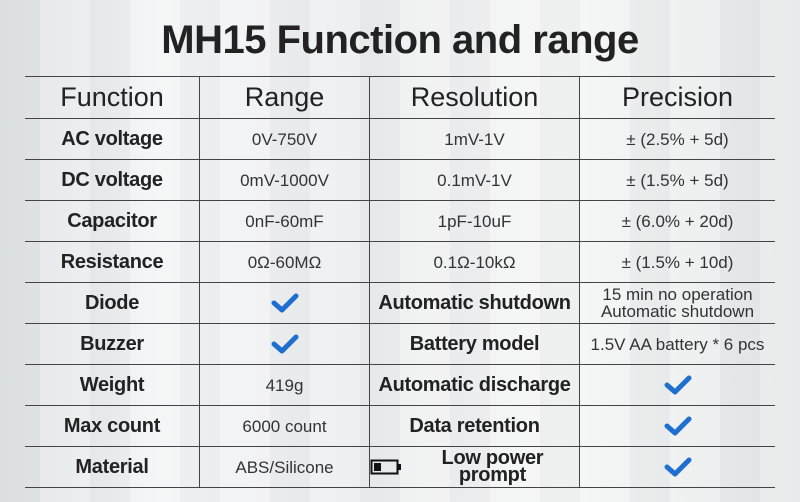  I want to click on table-cell: Buzzer, so click(112, 344).